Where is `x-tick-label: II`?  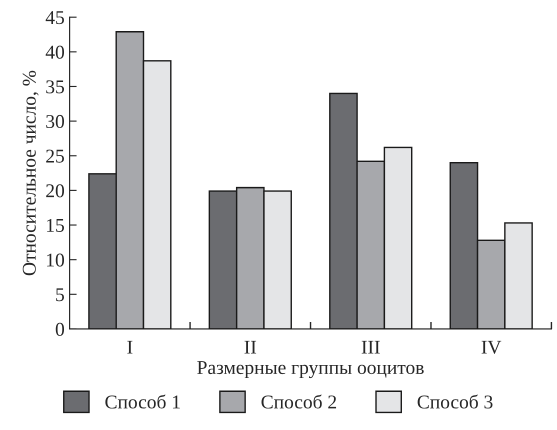 x-tick-label: II is located at coordinates (250, 347).